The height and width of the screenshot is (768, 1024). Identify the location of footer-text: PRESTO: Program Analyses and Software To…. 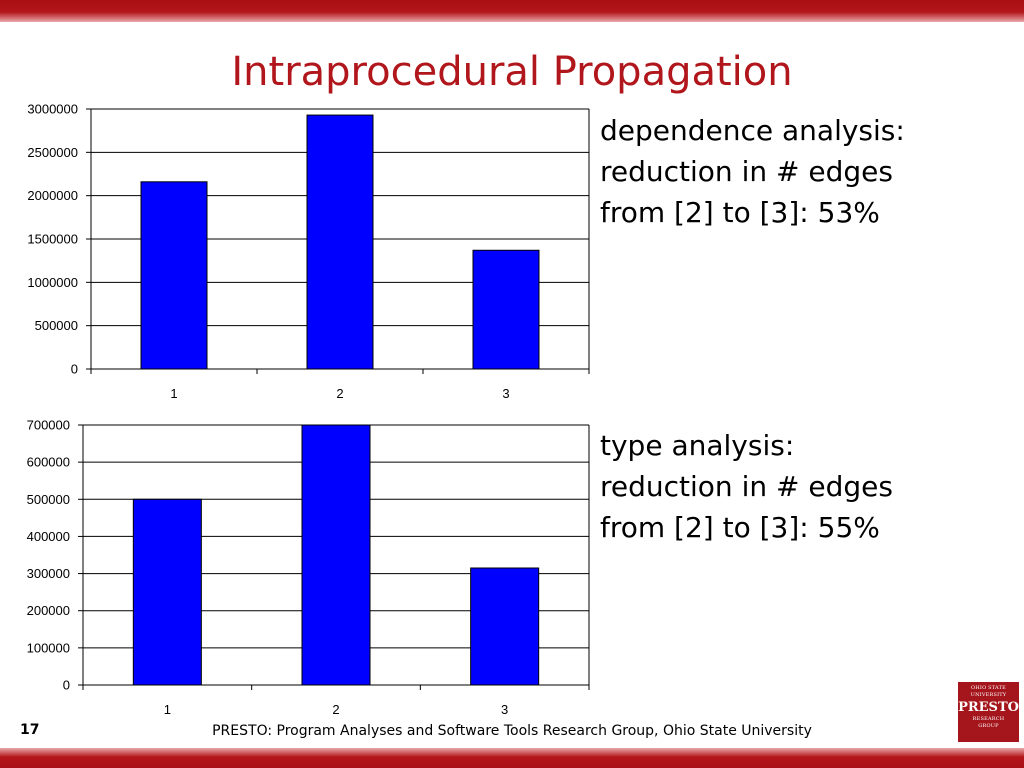
(512, 731).